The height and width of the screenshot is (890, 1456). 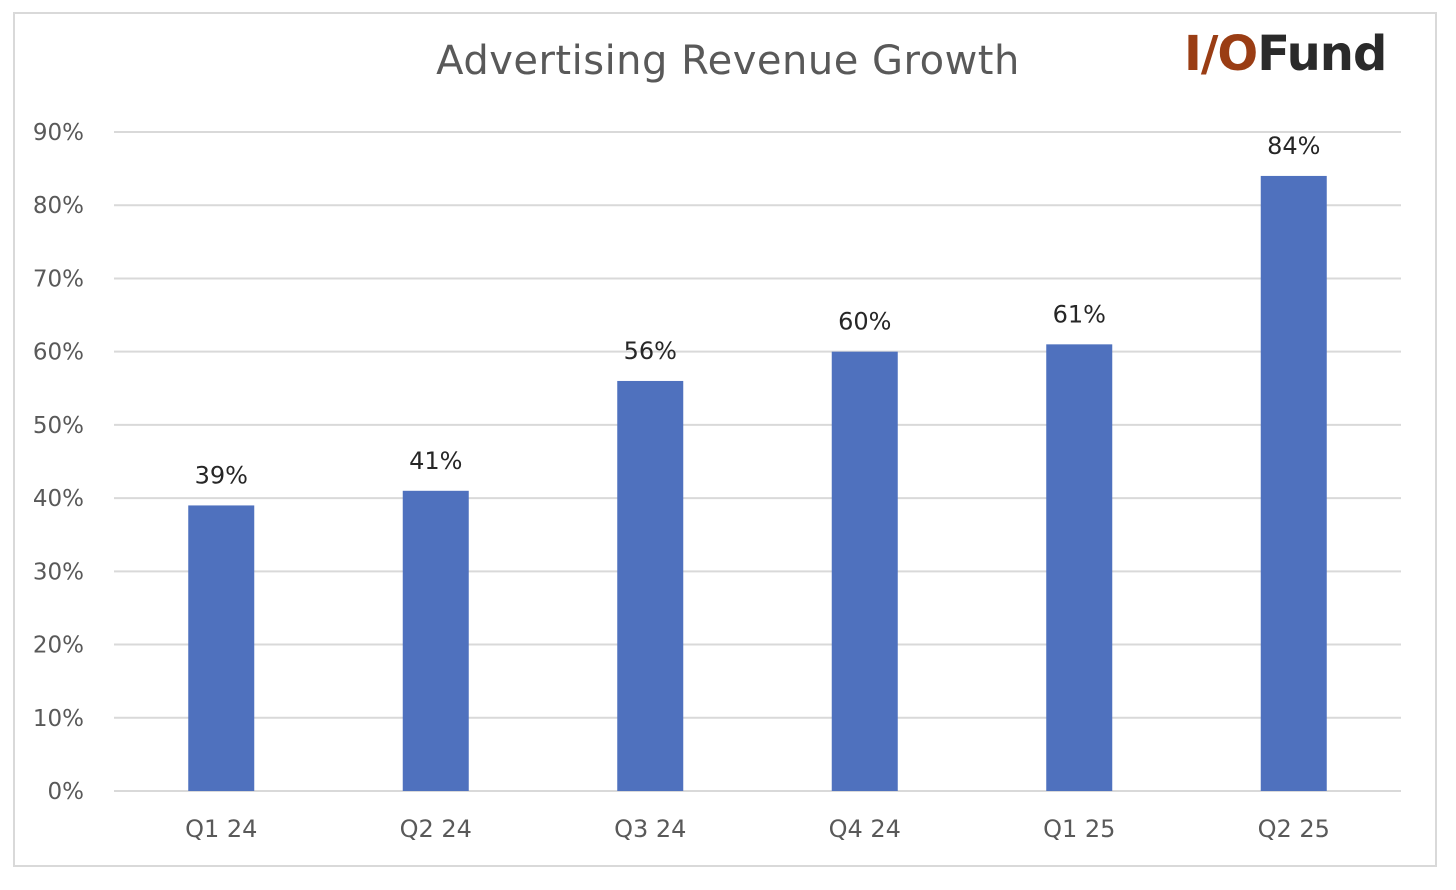 What do you see at coordinates (650, 351) in the screenshot?
I see `data-label: 56%` at bounding box center [650, 351].